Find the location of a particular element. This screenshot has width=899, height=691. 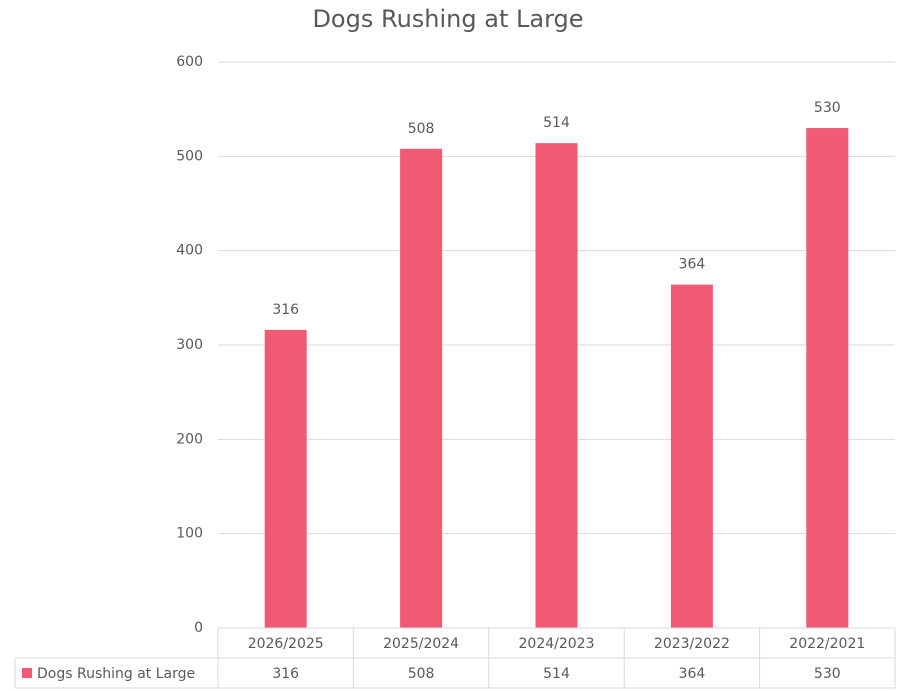

data-label: 508 is located at coordinates (421, 129).